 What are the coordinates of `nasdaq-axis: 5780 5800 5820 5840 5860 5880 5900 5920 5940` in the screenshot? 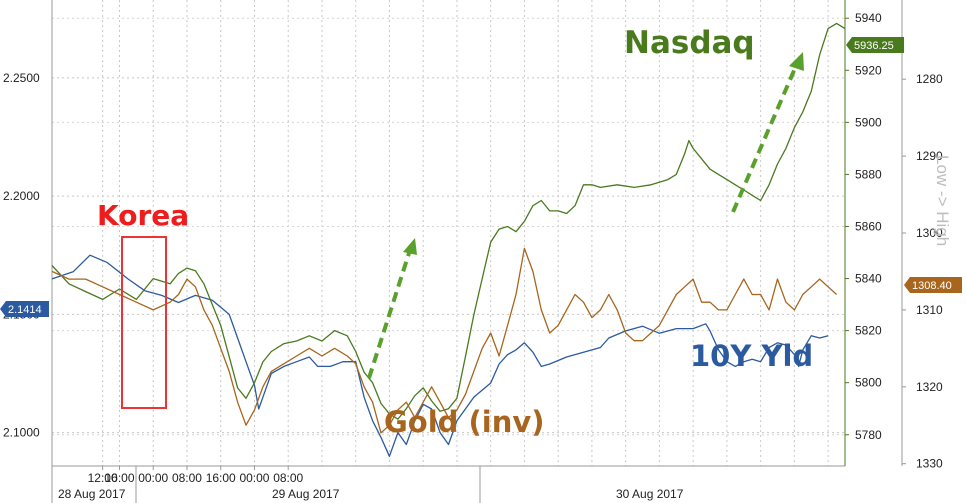 It's located at (863, 226).